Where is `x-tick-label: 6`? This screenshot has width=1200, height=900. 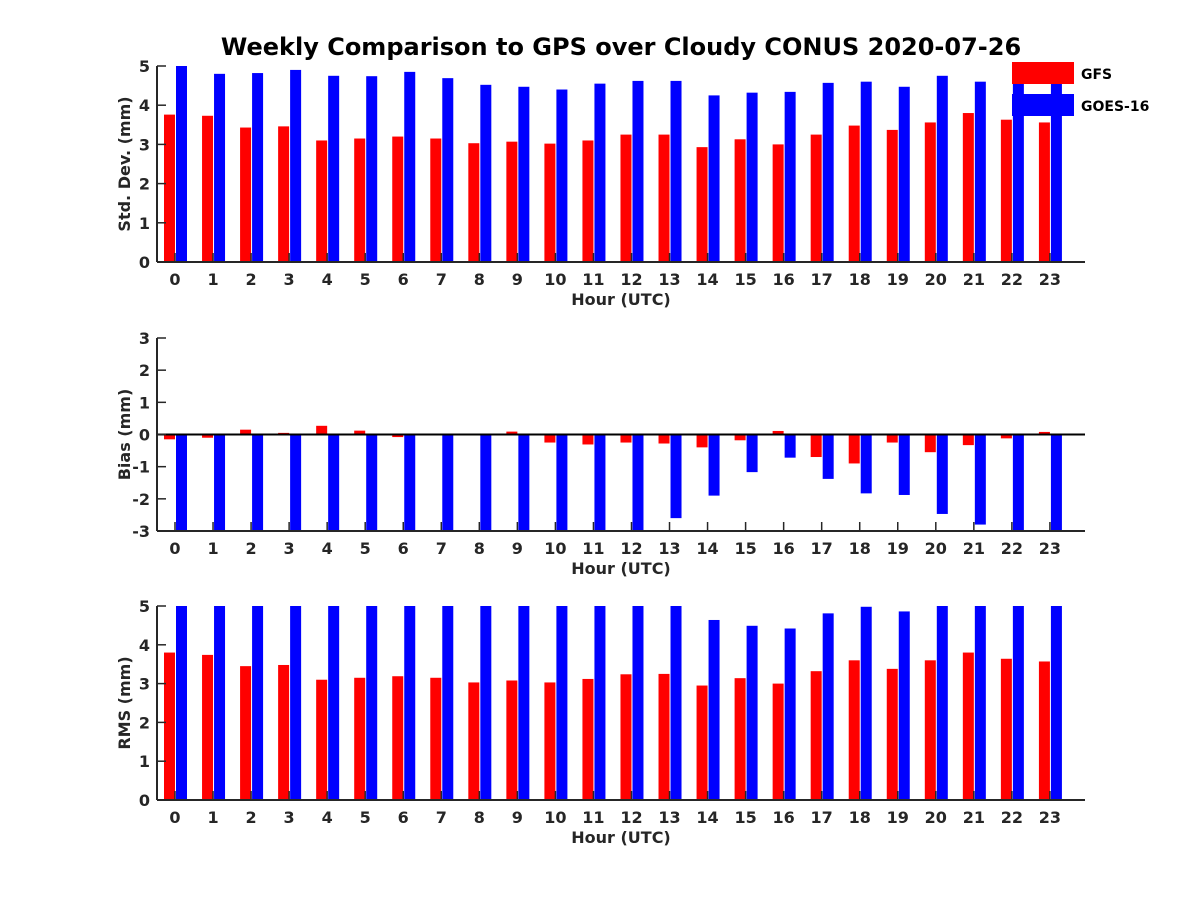
x-tick-label: 6 is located at coordinates (403, 548).